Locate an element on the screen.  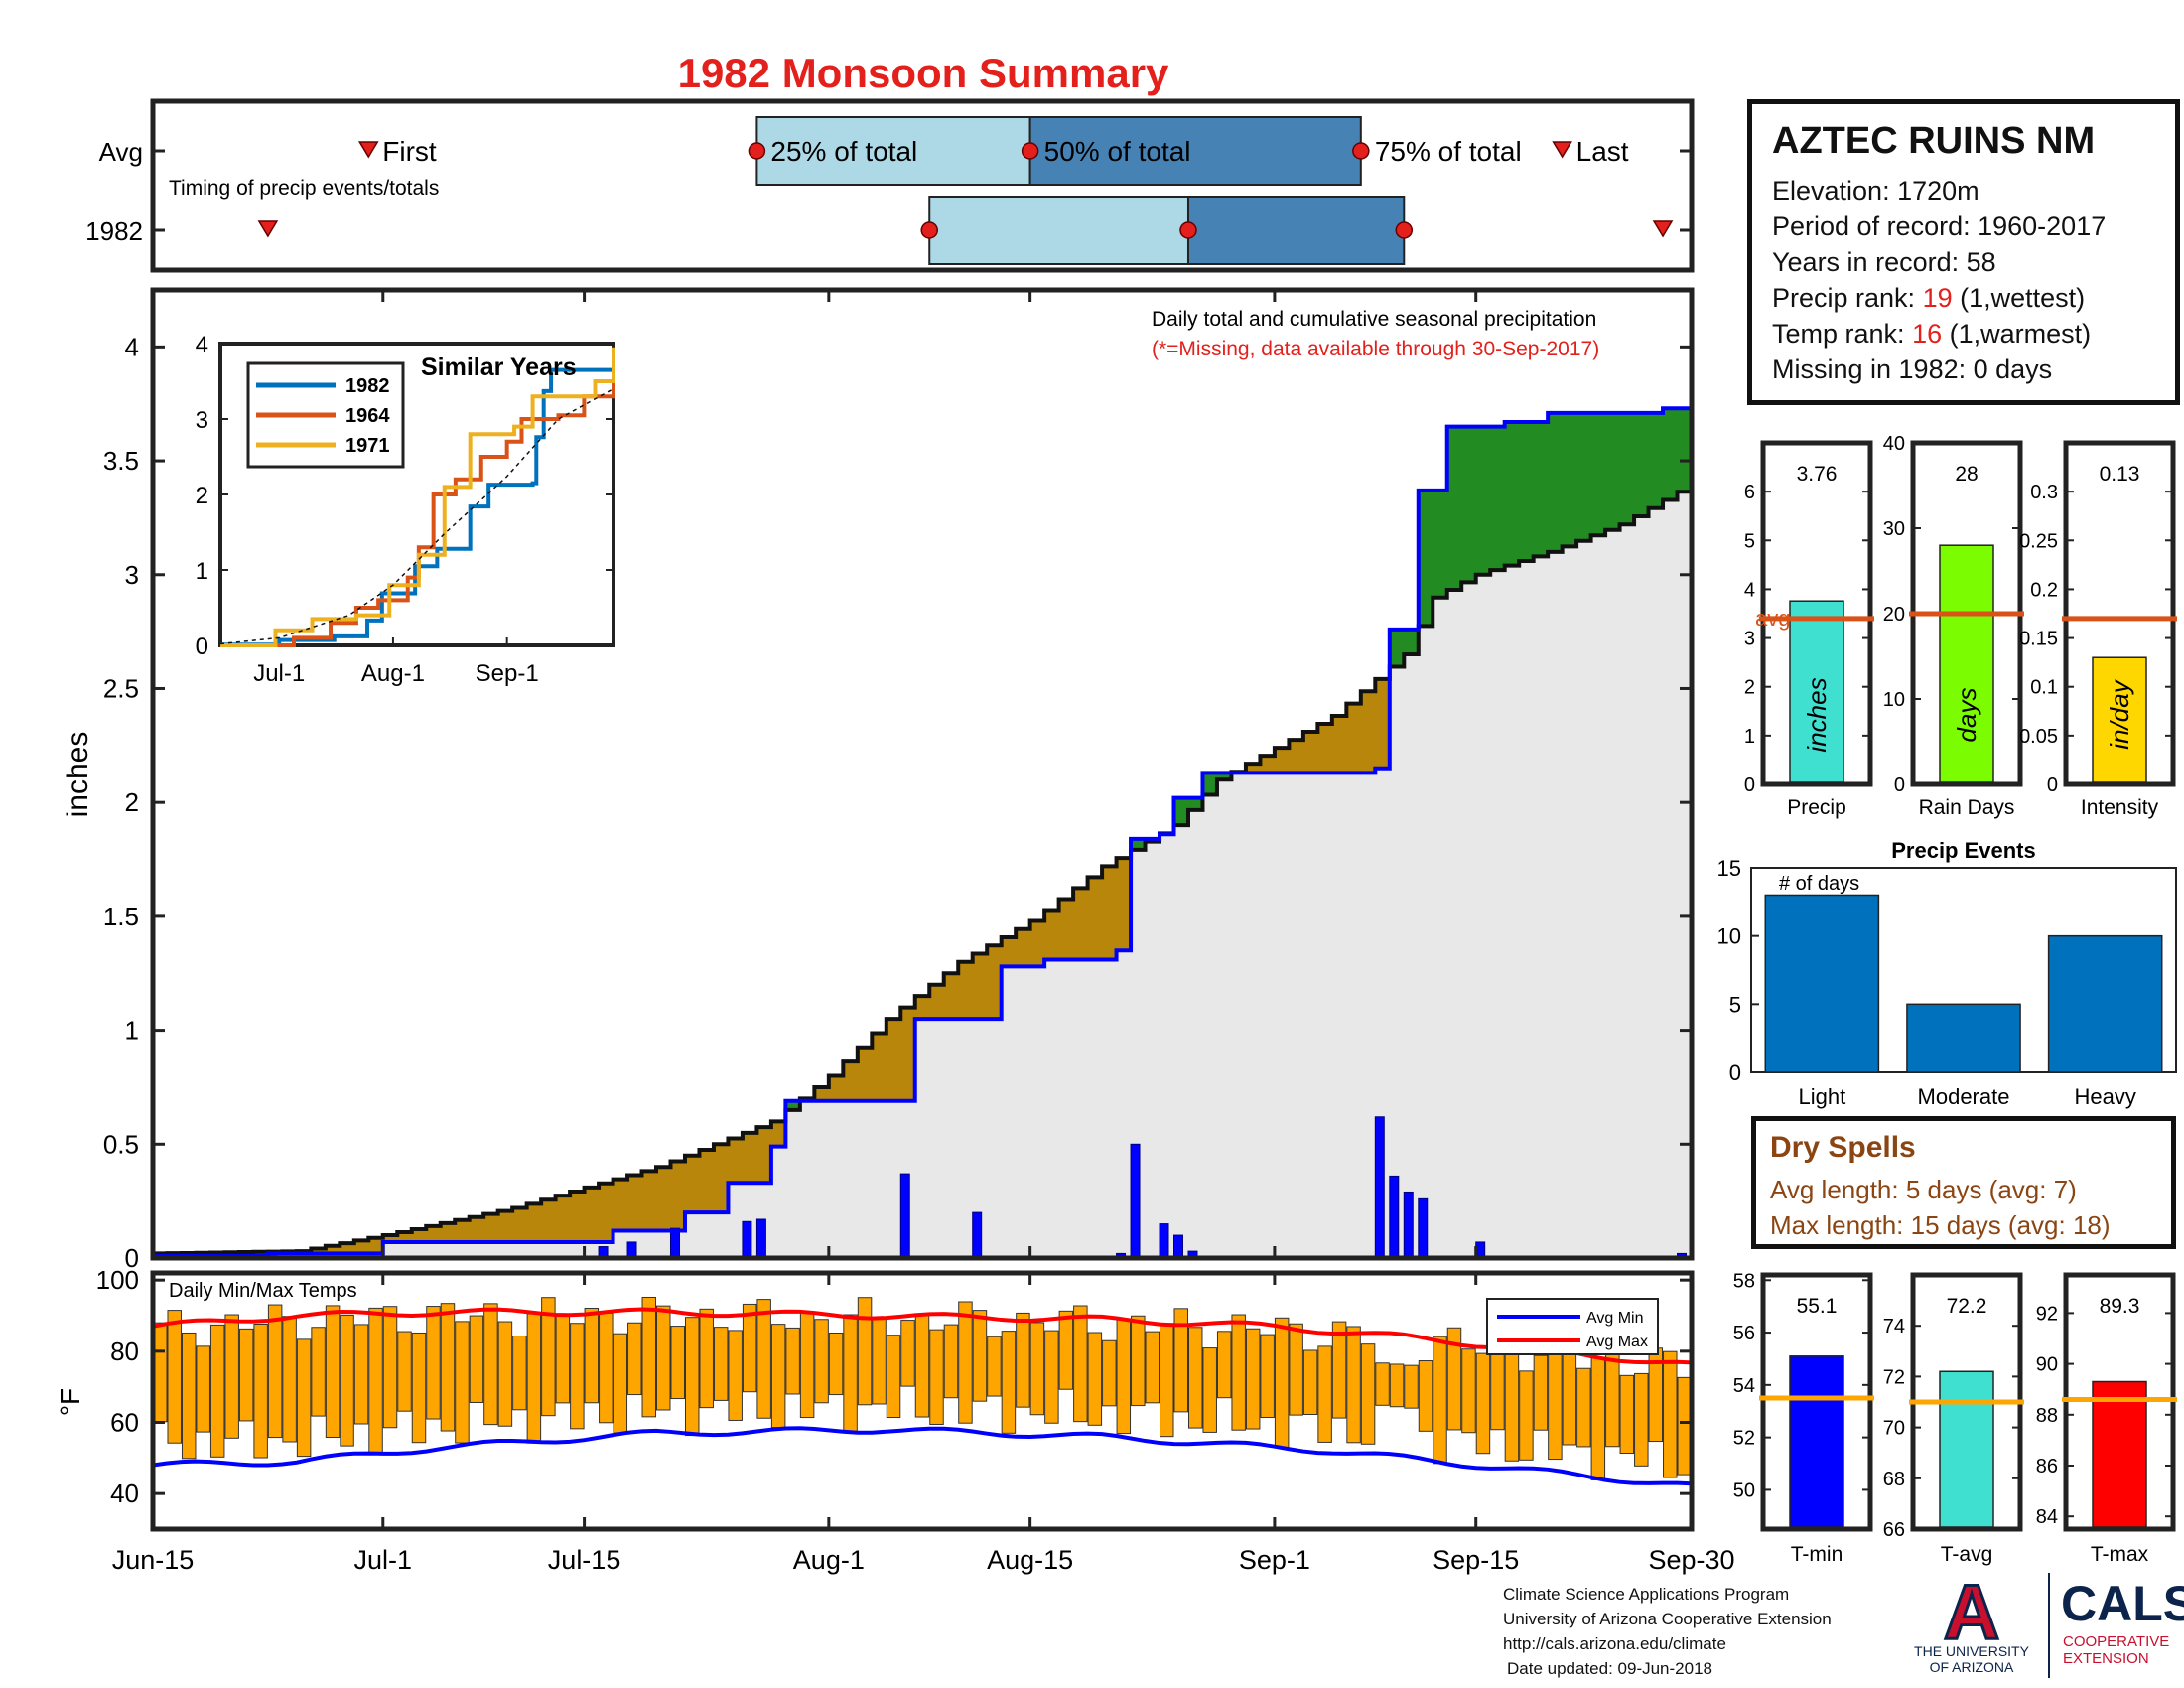
timing-percentile-marker is located at coordinates (1404, 230).